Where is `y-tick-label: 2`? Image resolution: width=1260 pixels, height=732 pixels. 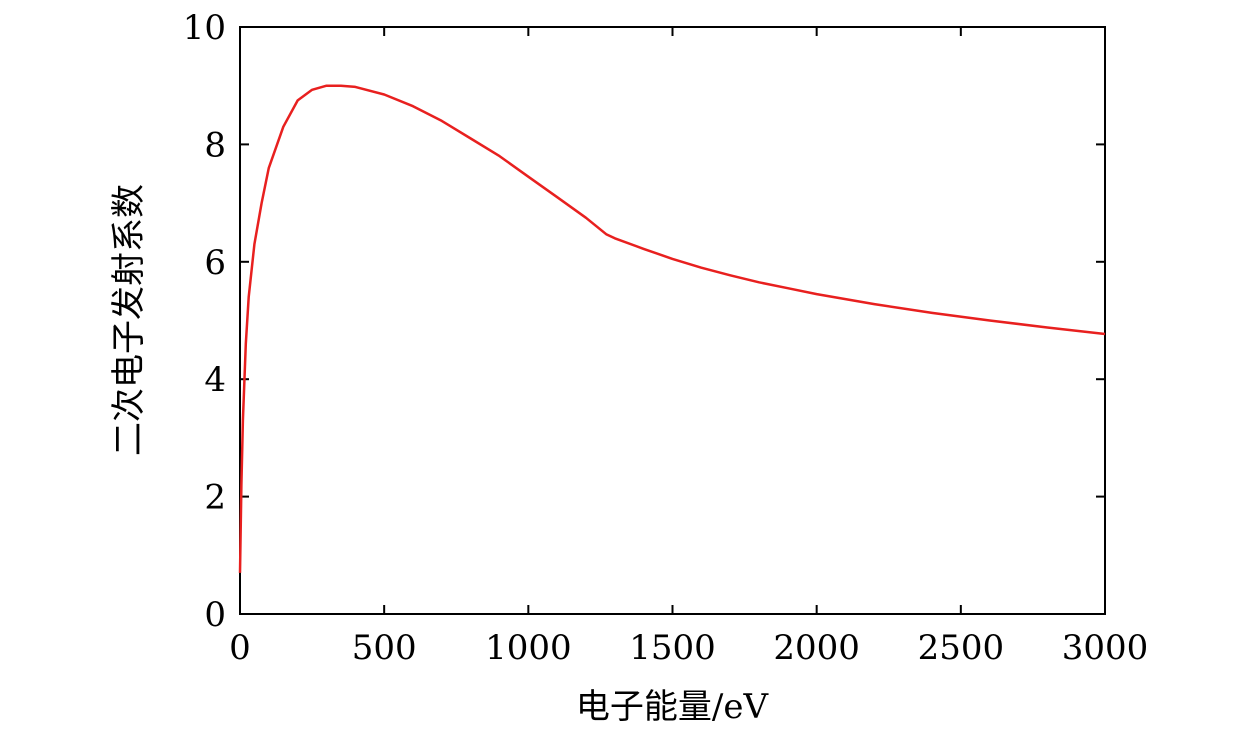 y-tick-label: 2 is located at coordinates (215, 498).